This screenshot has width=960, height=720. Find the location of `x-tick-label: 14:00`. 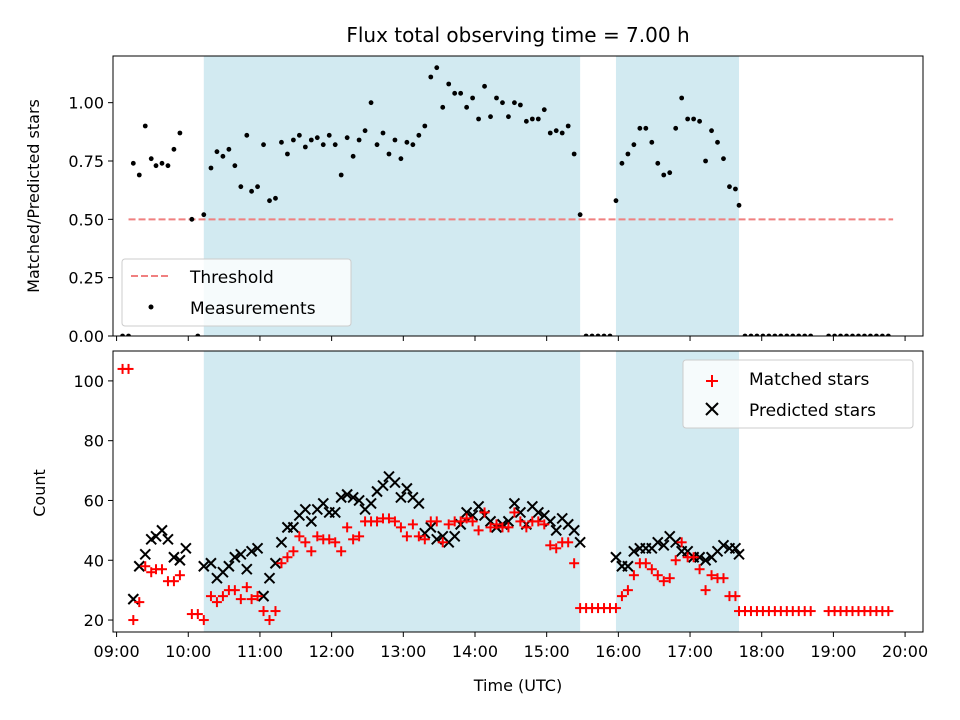

x-tick-label: 14:00 is located at coordinates (475, 651).